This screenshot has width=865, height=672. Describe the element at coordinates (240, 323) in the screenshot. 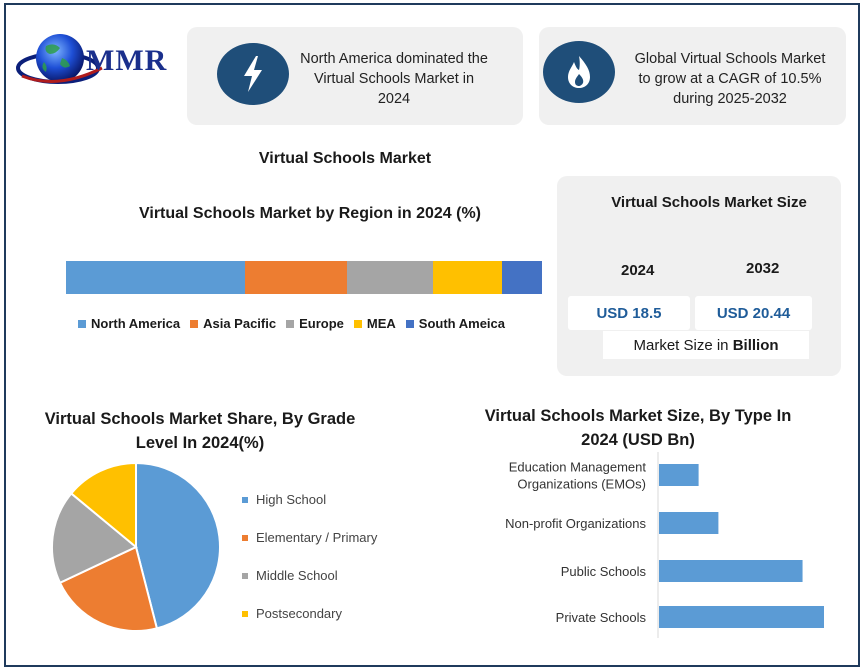

I see `legend-label: Asia Pacific` at that location.